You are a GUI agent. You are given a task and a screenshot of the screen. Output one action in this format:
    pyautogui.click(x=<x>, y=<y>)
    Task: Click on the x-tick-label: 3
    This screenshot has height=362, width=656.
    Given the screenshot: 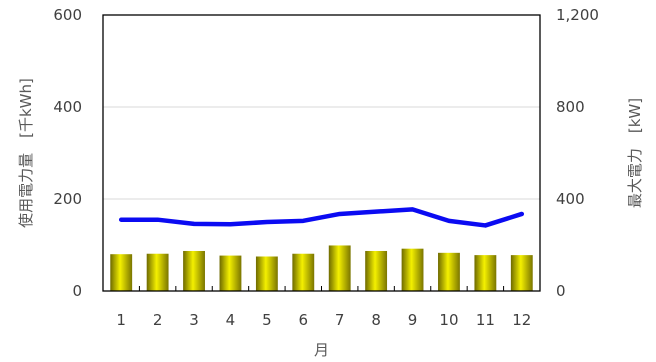 What is the action you would take?
    pyautogui.click(x=194, y=320)
    